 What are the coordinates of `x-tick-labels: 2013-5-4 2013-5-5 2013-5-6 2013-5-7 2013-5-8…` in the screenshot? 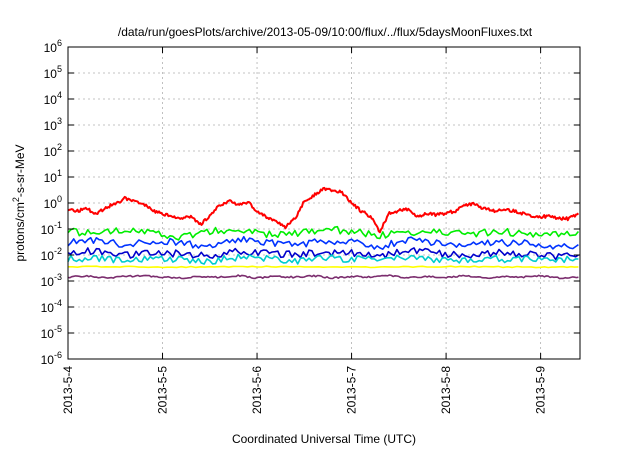 It's located at (304, 390).